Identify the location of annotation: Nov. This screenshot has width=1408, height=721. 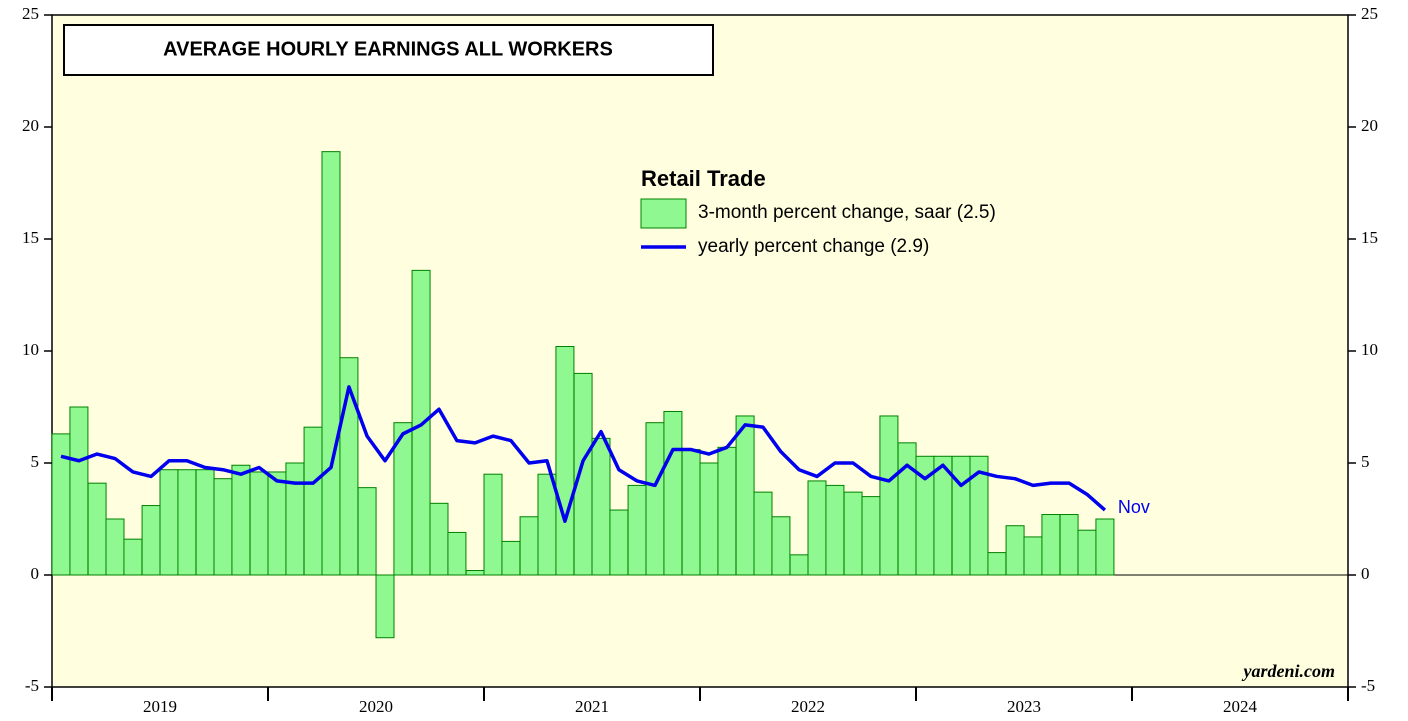
(1134, 507).